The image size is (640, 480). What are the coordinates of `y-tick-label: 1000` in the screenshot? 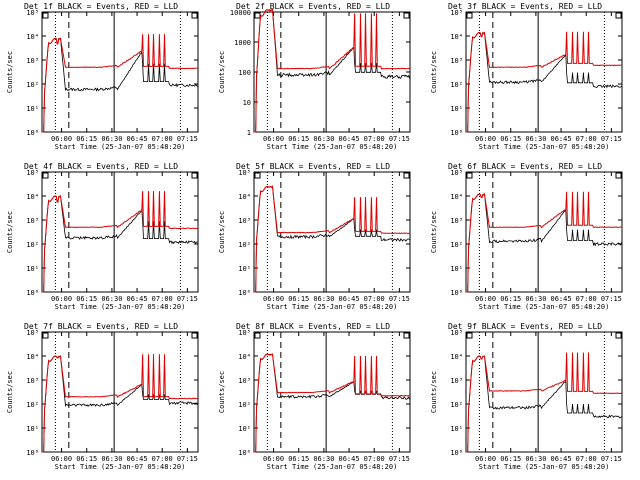 It's located at (242, 43).